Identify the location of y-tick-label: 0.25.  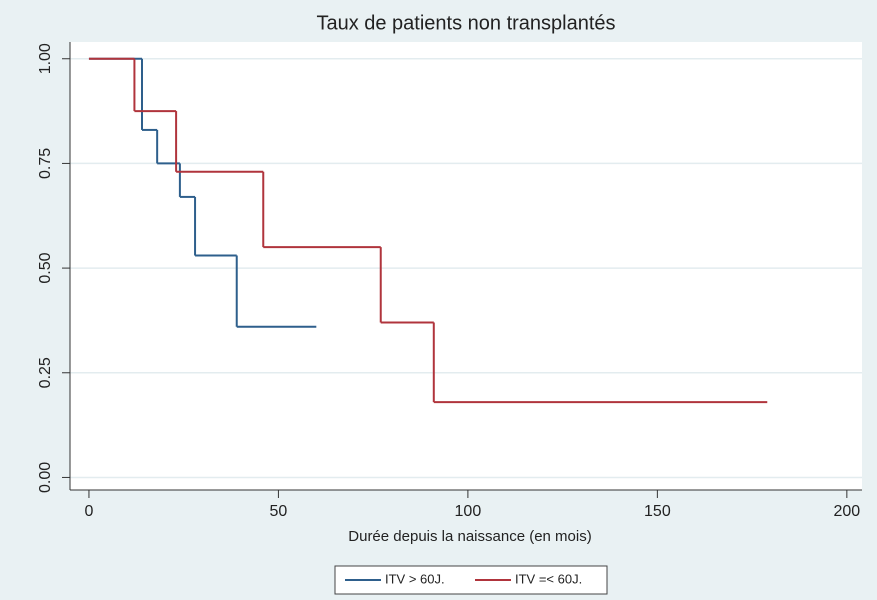
(45, 372).